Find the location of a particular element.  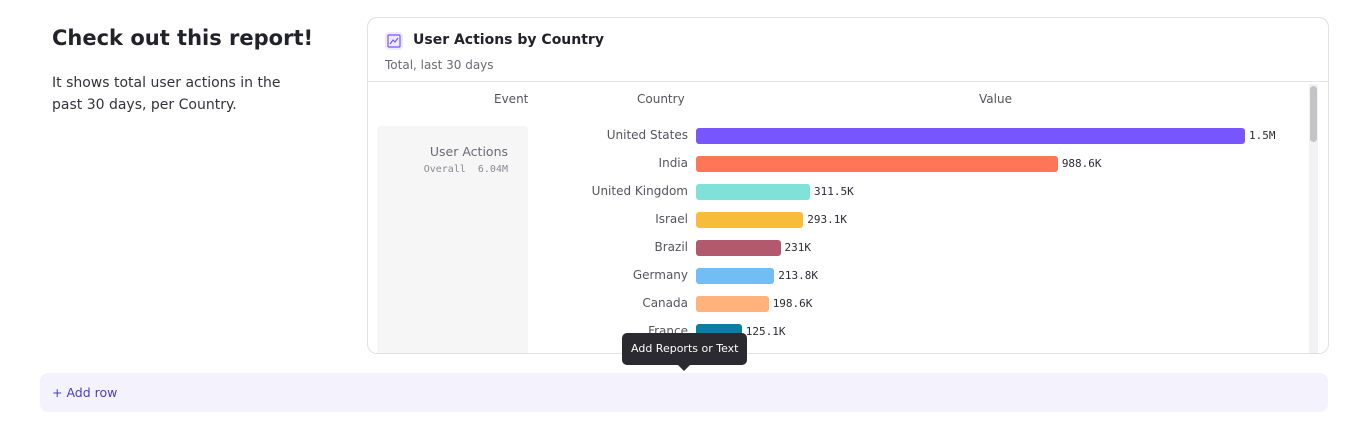

overall-value: 6.04M is located at coordinates (492, 169).